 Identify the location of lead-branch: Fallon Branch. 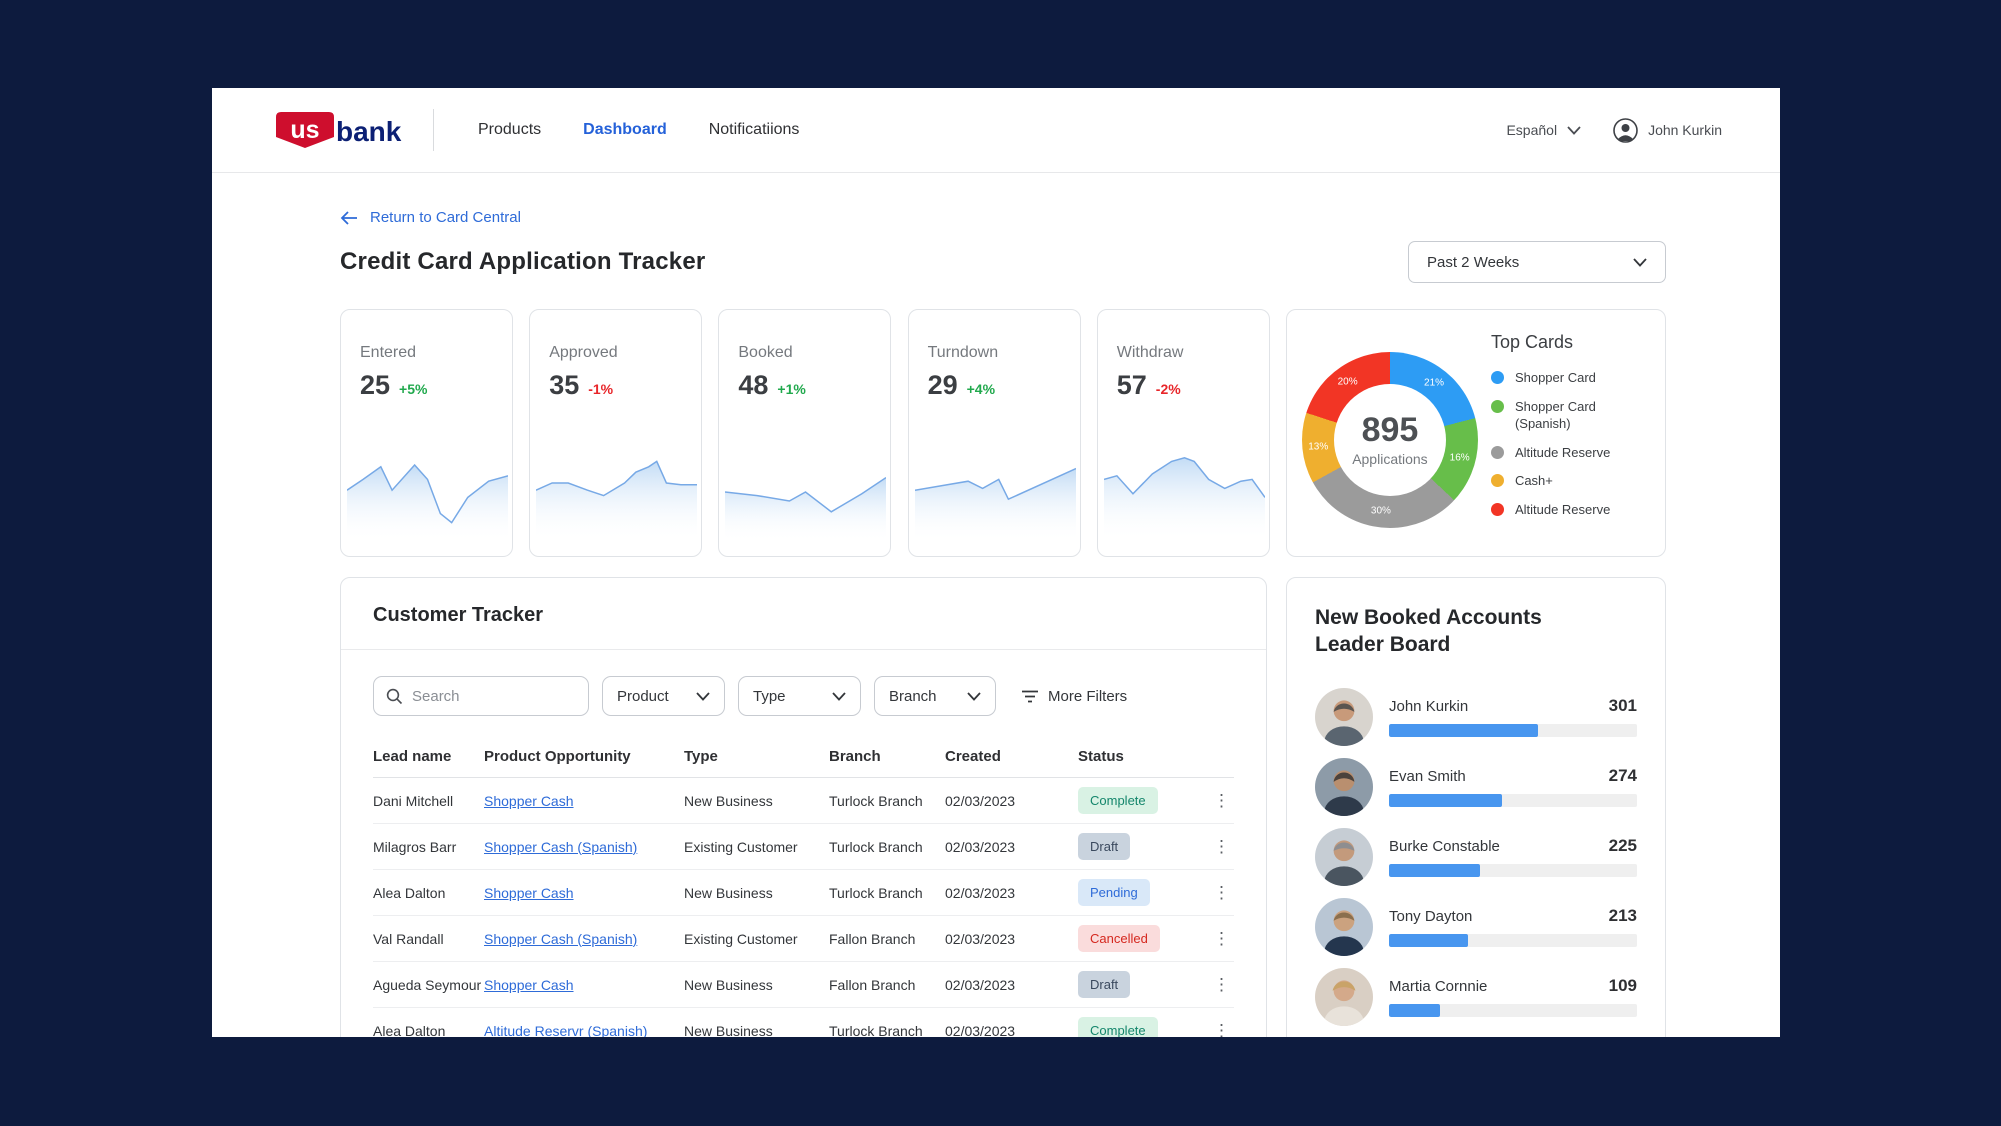
(872, 984).